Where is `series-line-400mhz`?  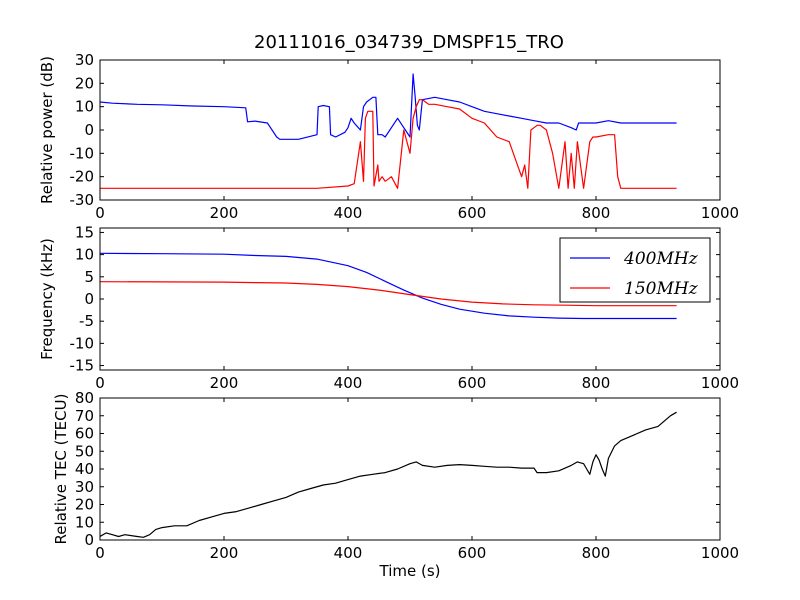
series-line-400mhz is located at coordinates (388, 286).